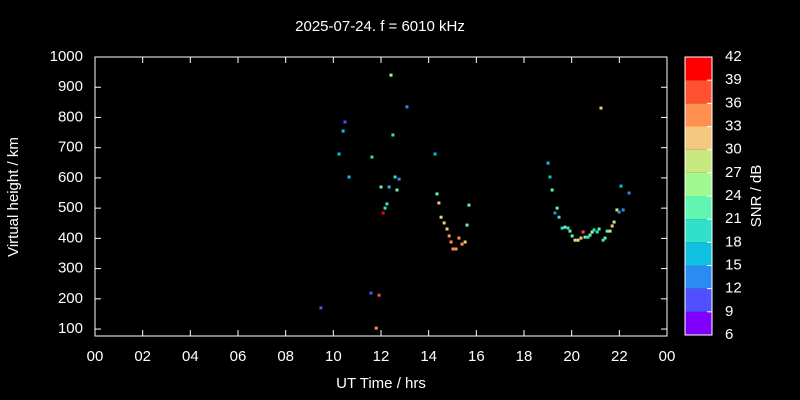 The width and height of the screenshot is (800, 400). I want to click on y-tick-label: 300, so click(70, 268).